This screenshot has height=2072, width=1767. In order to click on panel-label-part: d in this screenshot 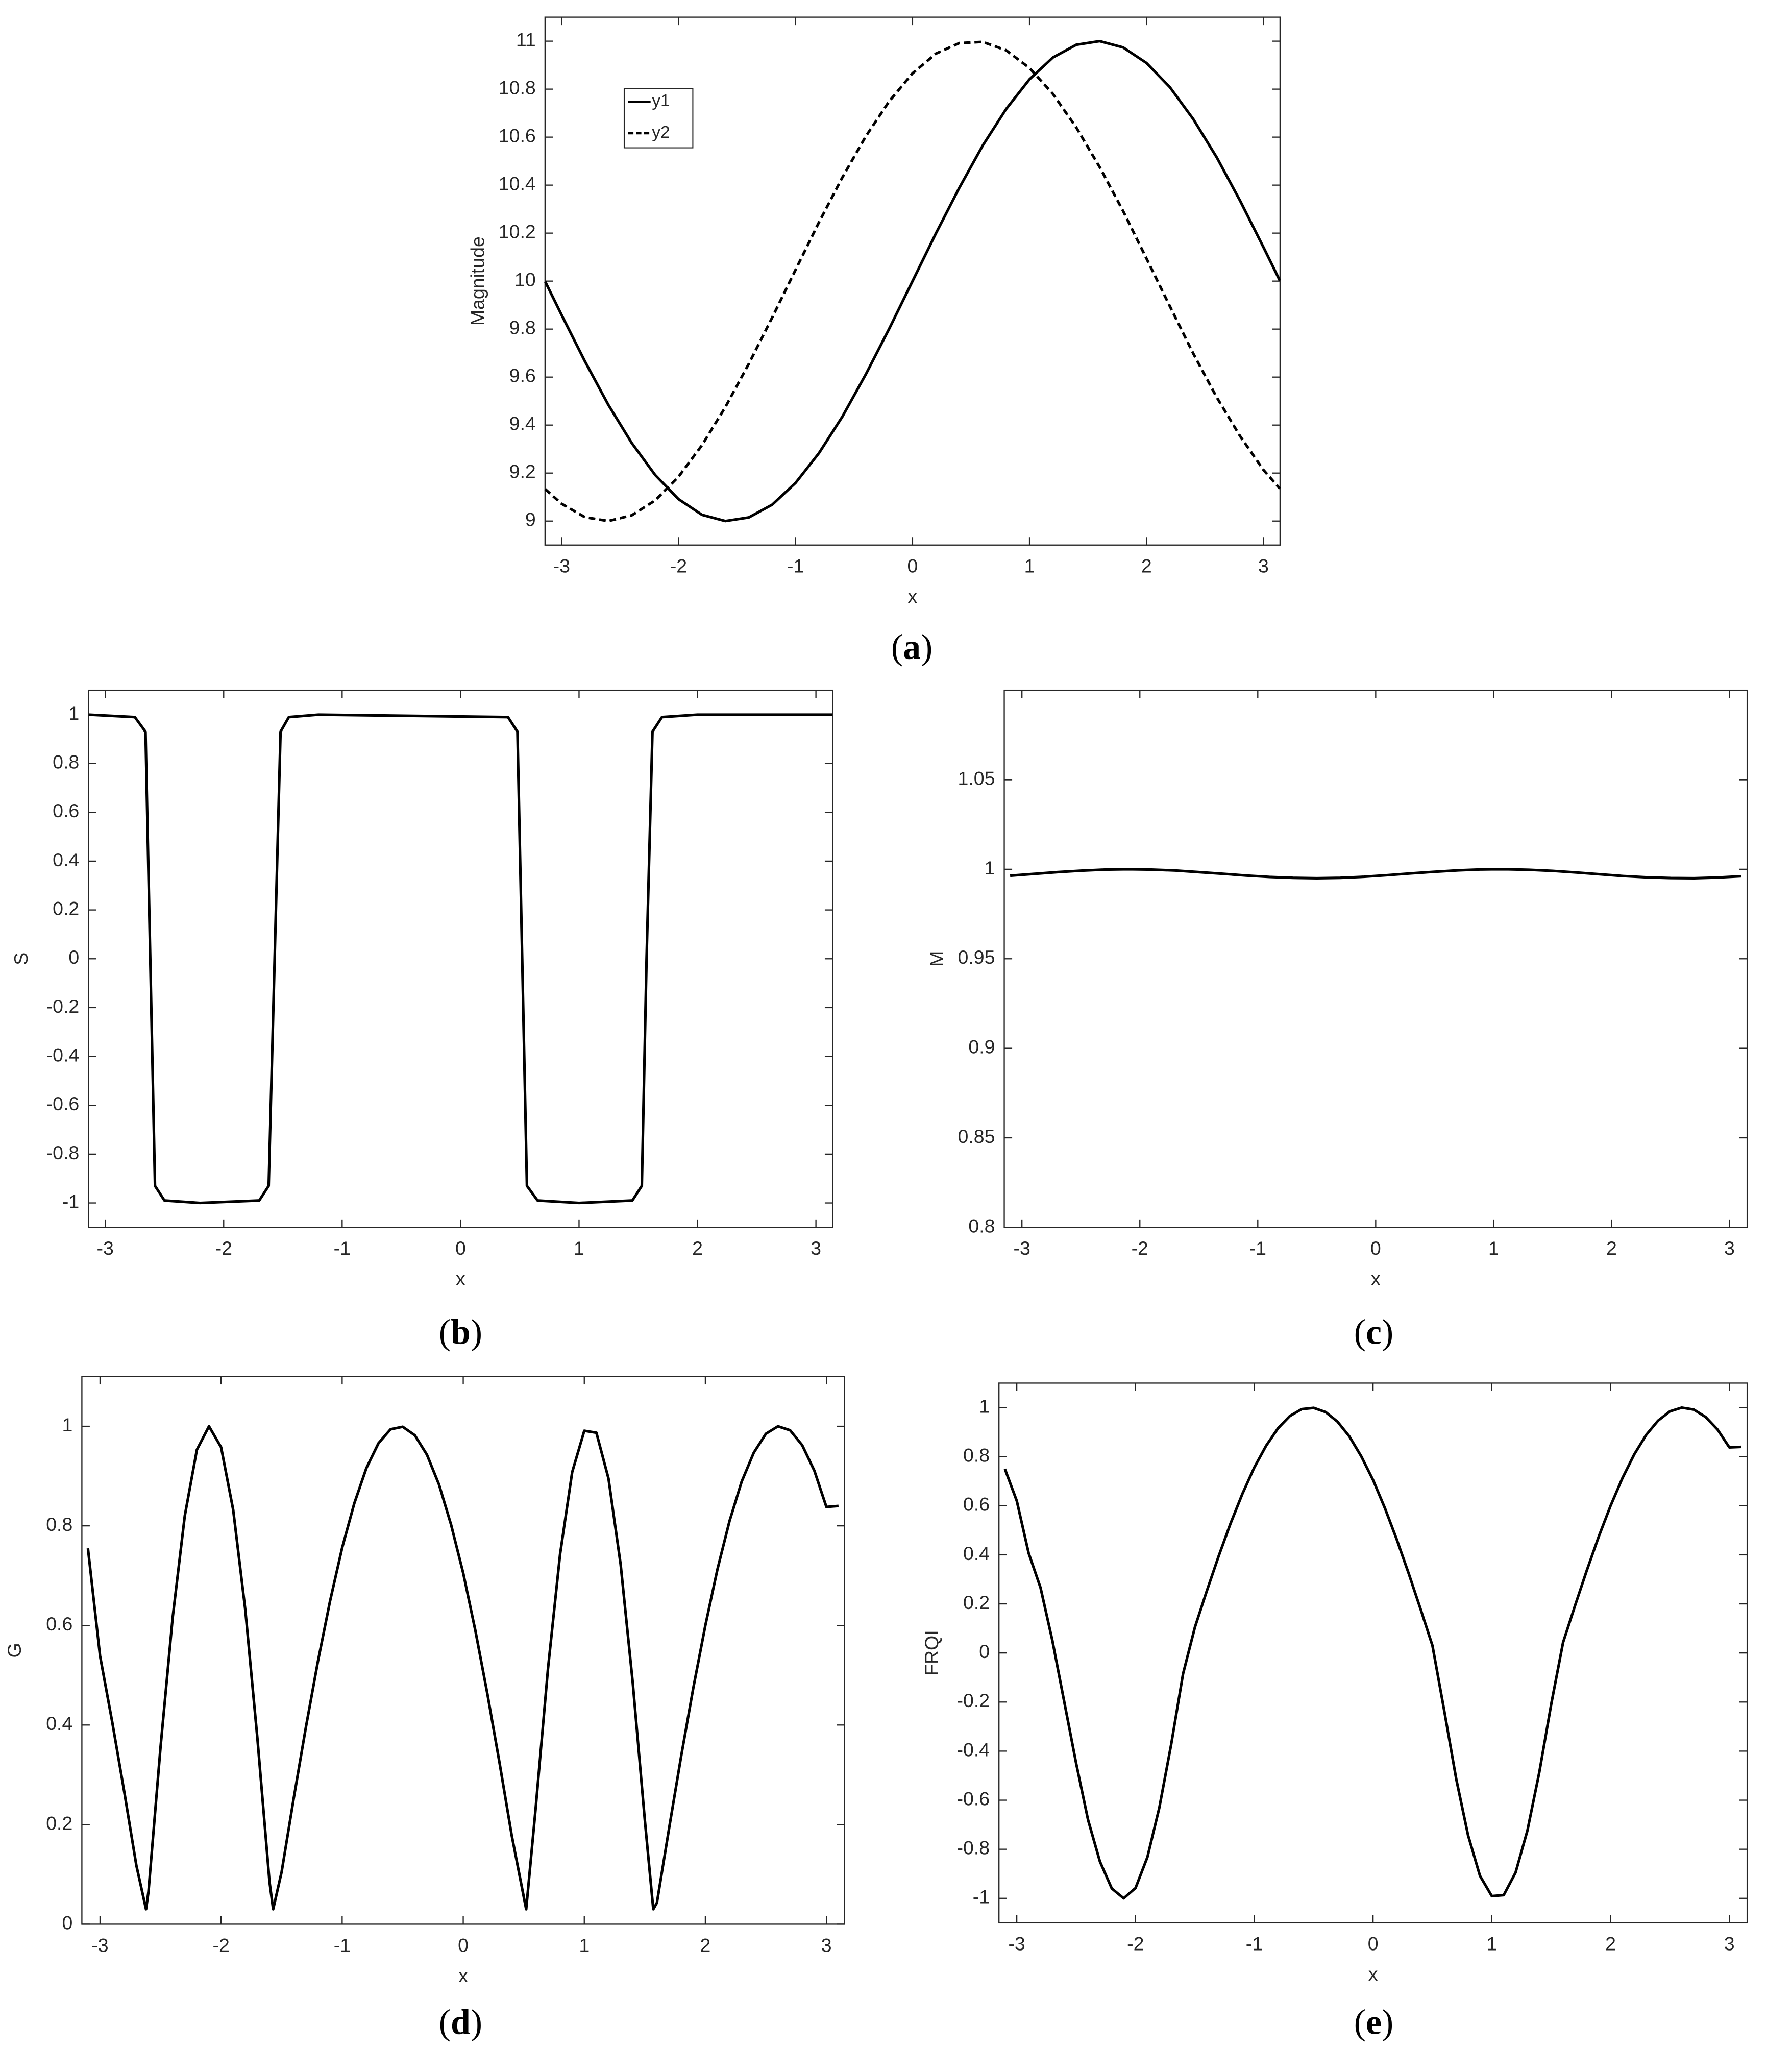, I will do `click(461, 2022)`.